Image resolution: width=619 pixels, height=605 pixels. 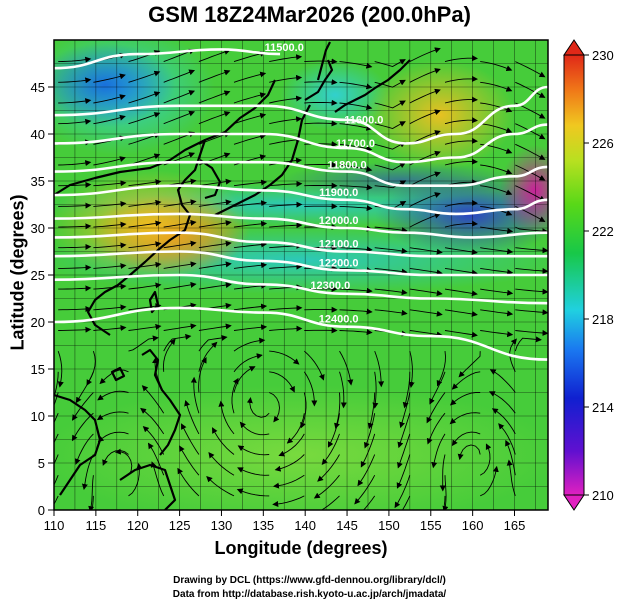 What do you see at coordinates (38, 275) in the screenshot?
I see `y-tick-label: 25` at bounding box center [38, 275].